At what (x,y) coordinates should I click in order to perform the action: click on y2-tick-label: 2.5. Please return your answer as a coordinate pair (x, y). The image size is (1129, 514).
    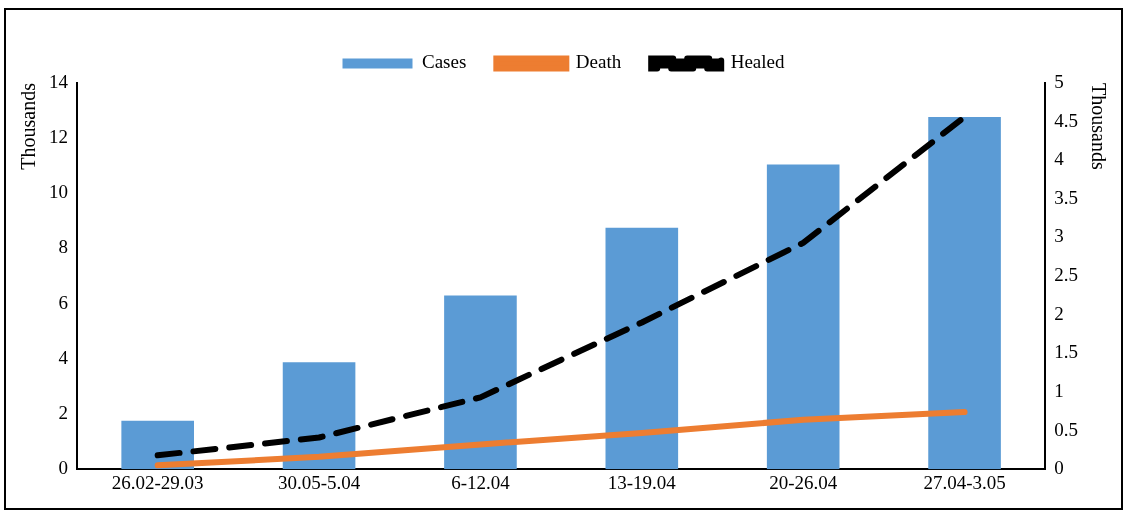
    Looking at the image, I should click on (1066, 275).